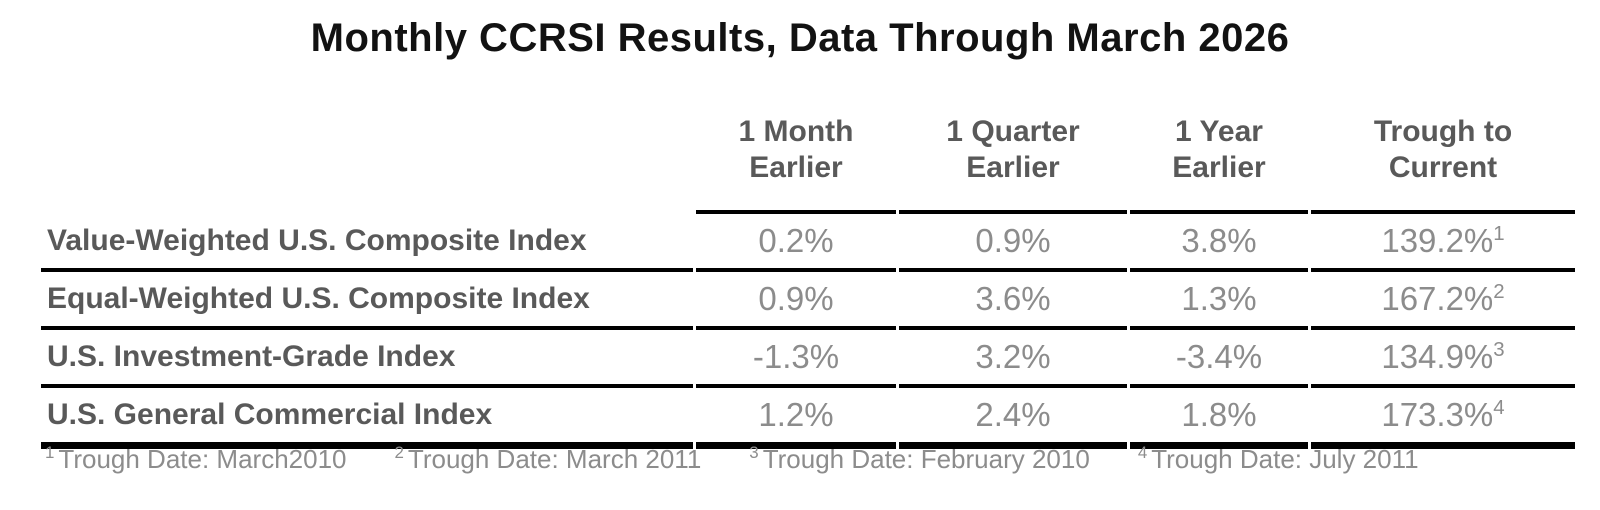 The height and width of the screenshot is (510, 1600). What do you see at coordinates (367, 418) in the screenshot?
I see `row-label: U.S. General Commercial Index` at bounding box center [367, 418].